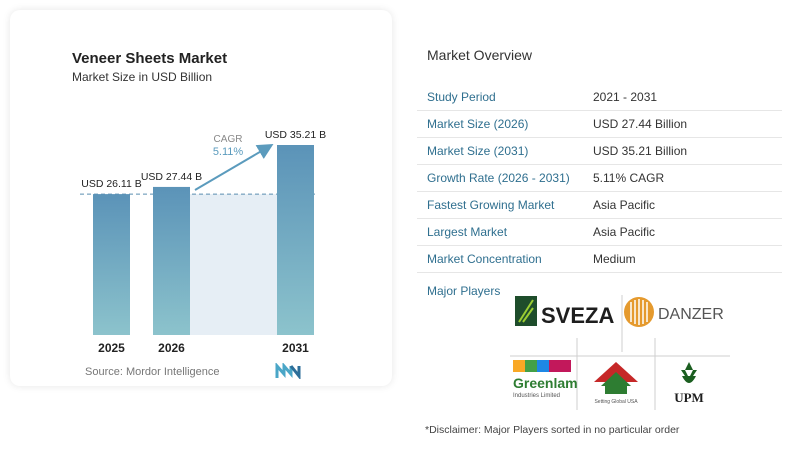  What do you see at coordinates (171, 177) in the screenshot?
I see `data-label-2026: USD 27.44 B` at bounding box center [171, 177].